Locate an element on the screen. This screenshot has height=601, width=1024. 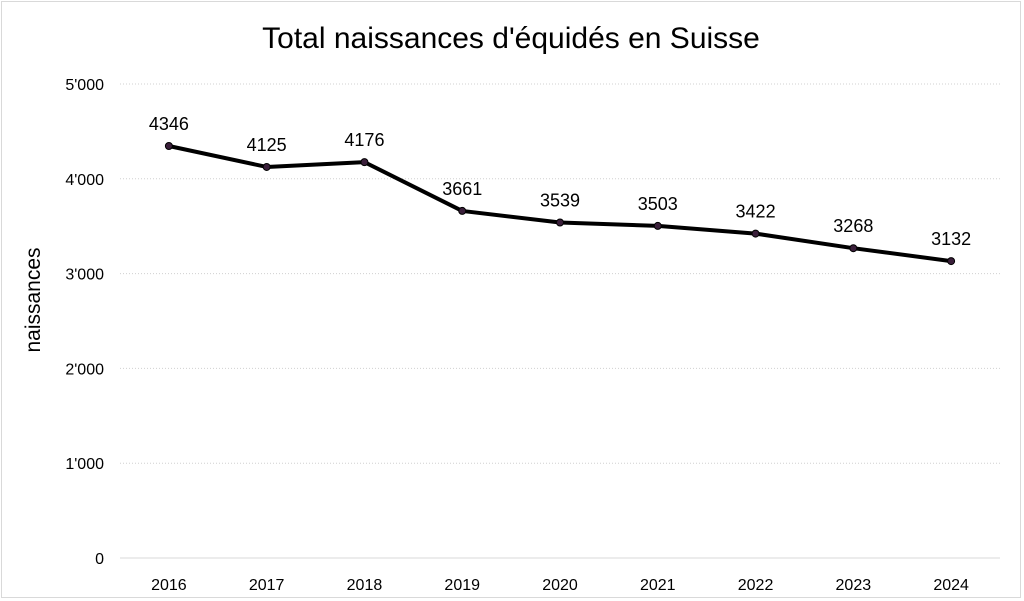
y-axis-ticks: 0 1'000 2'000 3'000 4'000 5'000 is located at coordinates (84, 322).